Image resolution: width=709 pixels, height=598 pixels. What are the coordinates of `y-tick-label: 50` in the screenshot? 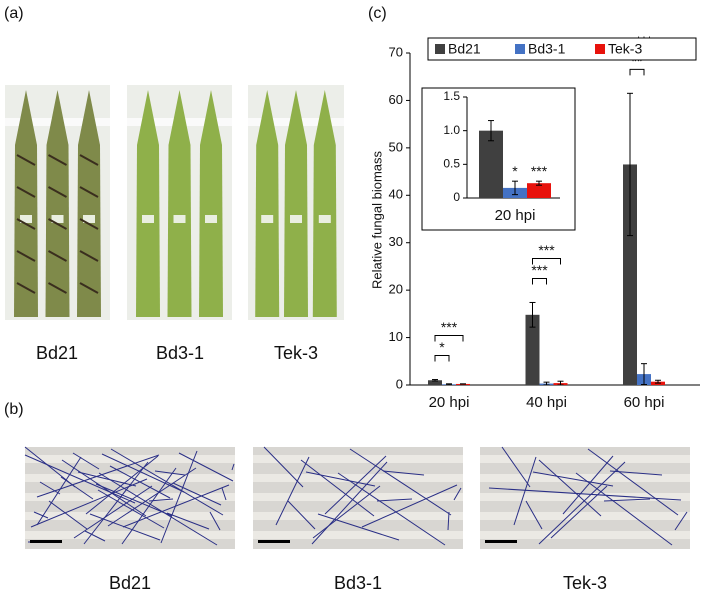 It's located at (396, 146).